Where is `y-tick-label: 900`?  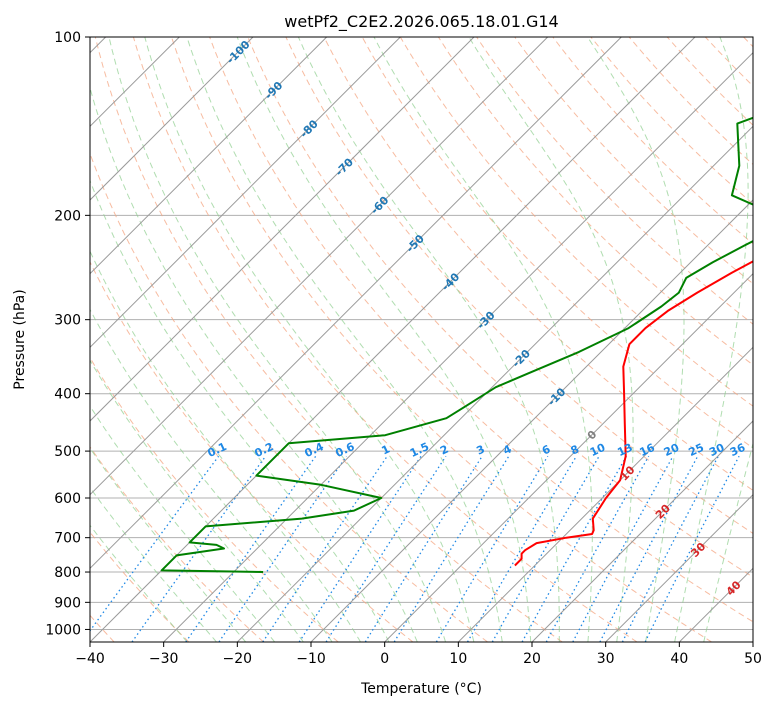
y-tick-label: 900 is located at coordinates (67, 603).